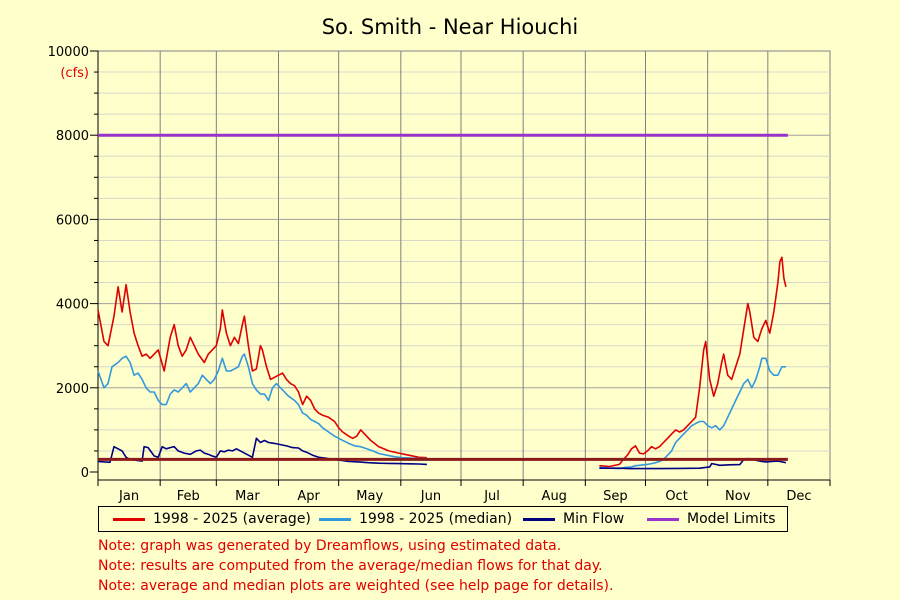  What do you see at coordinates (232, 519) in the screenshot?
I see `legend-label-average: 1998 - 2025 (average)` at bounding box center [232, 519].